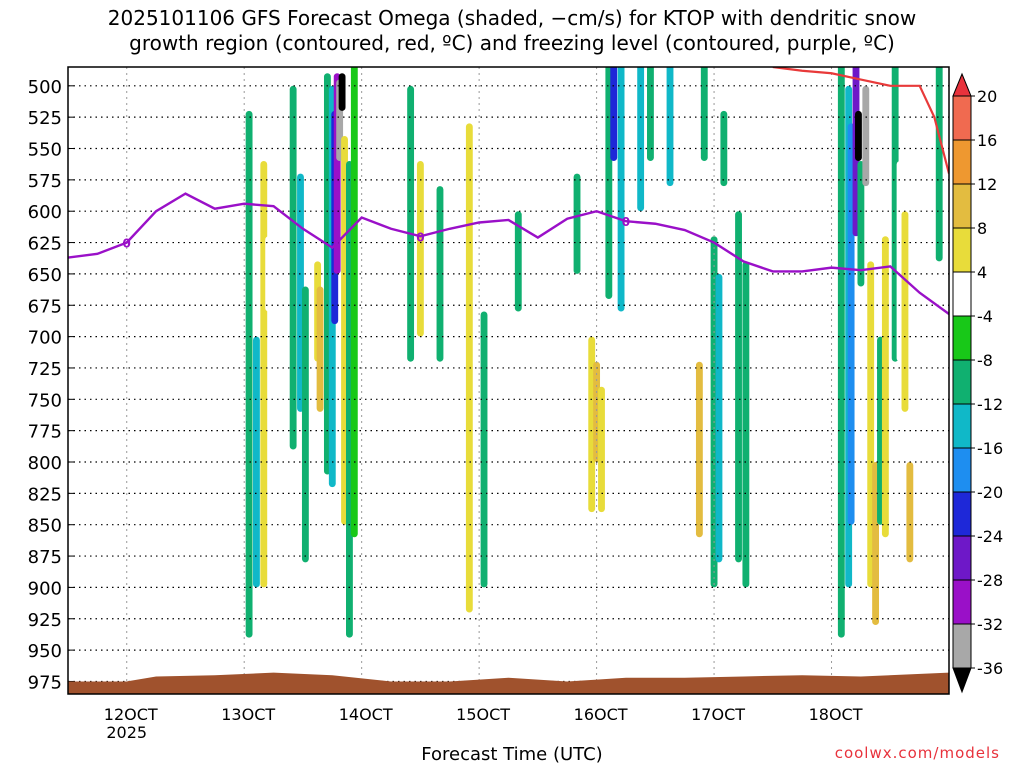 The image size is (1024, 768). What do you see at coordinates (962, 680) in the screenshot?
I see `colorbar-bottom-arrow` at bounding box center [962, 680].